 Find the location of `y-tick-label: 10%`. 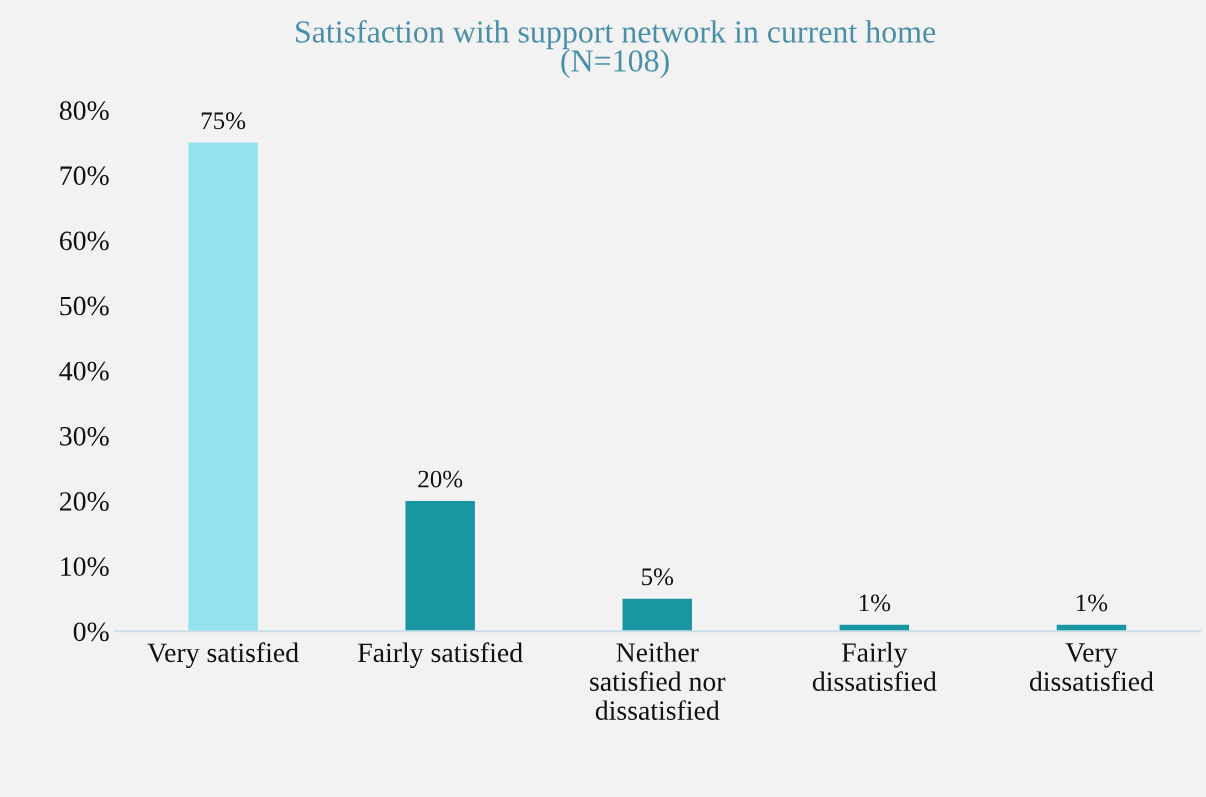

y-tick-label: 10% is located at coordinates (85, 567).